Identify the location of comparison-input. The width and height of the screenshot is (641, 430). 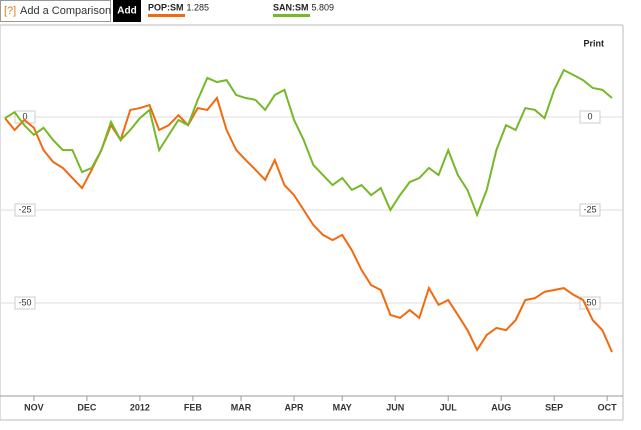
(55, 11).